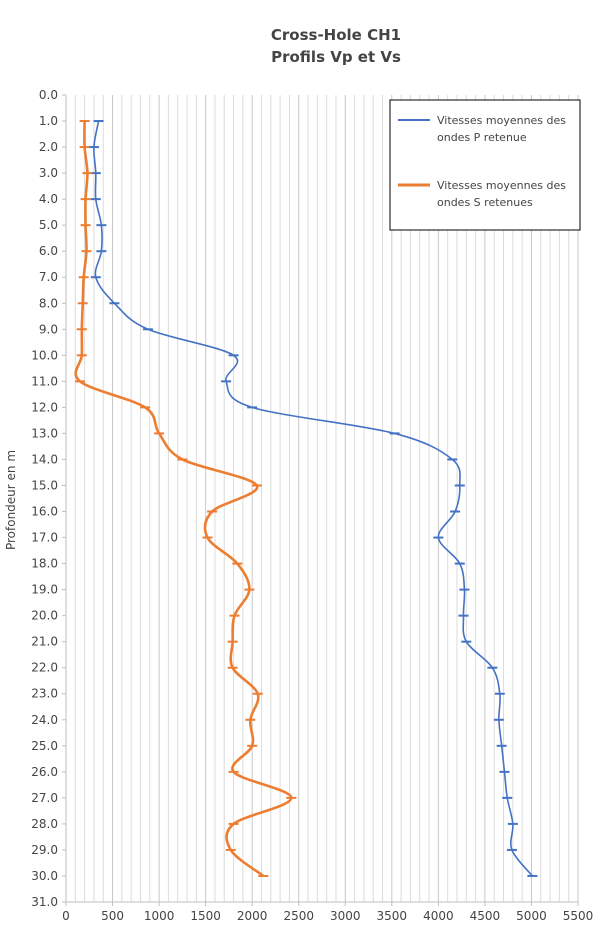  Describe the element at coordinates (48, 173) in the screenshot. I see `y-tick-label: 3.0` at that location.